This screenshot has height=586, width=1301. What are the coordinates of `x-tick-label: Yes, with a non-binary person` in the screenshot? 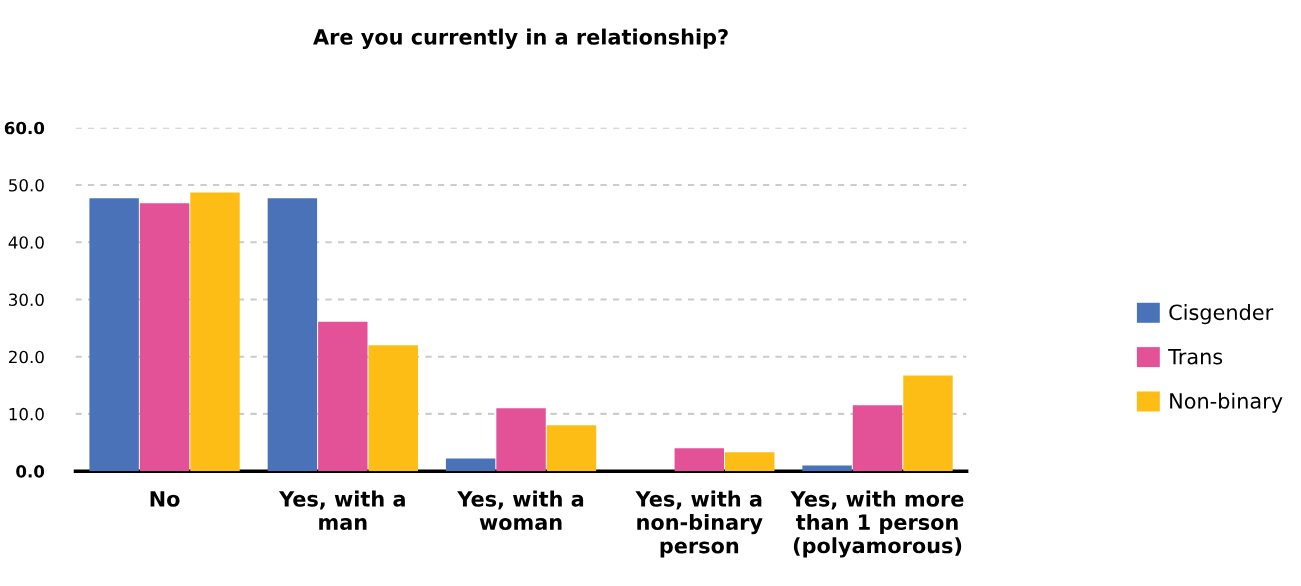 It's located at (699, 524).